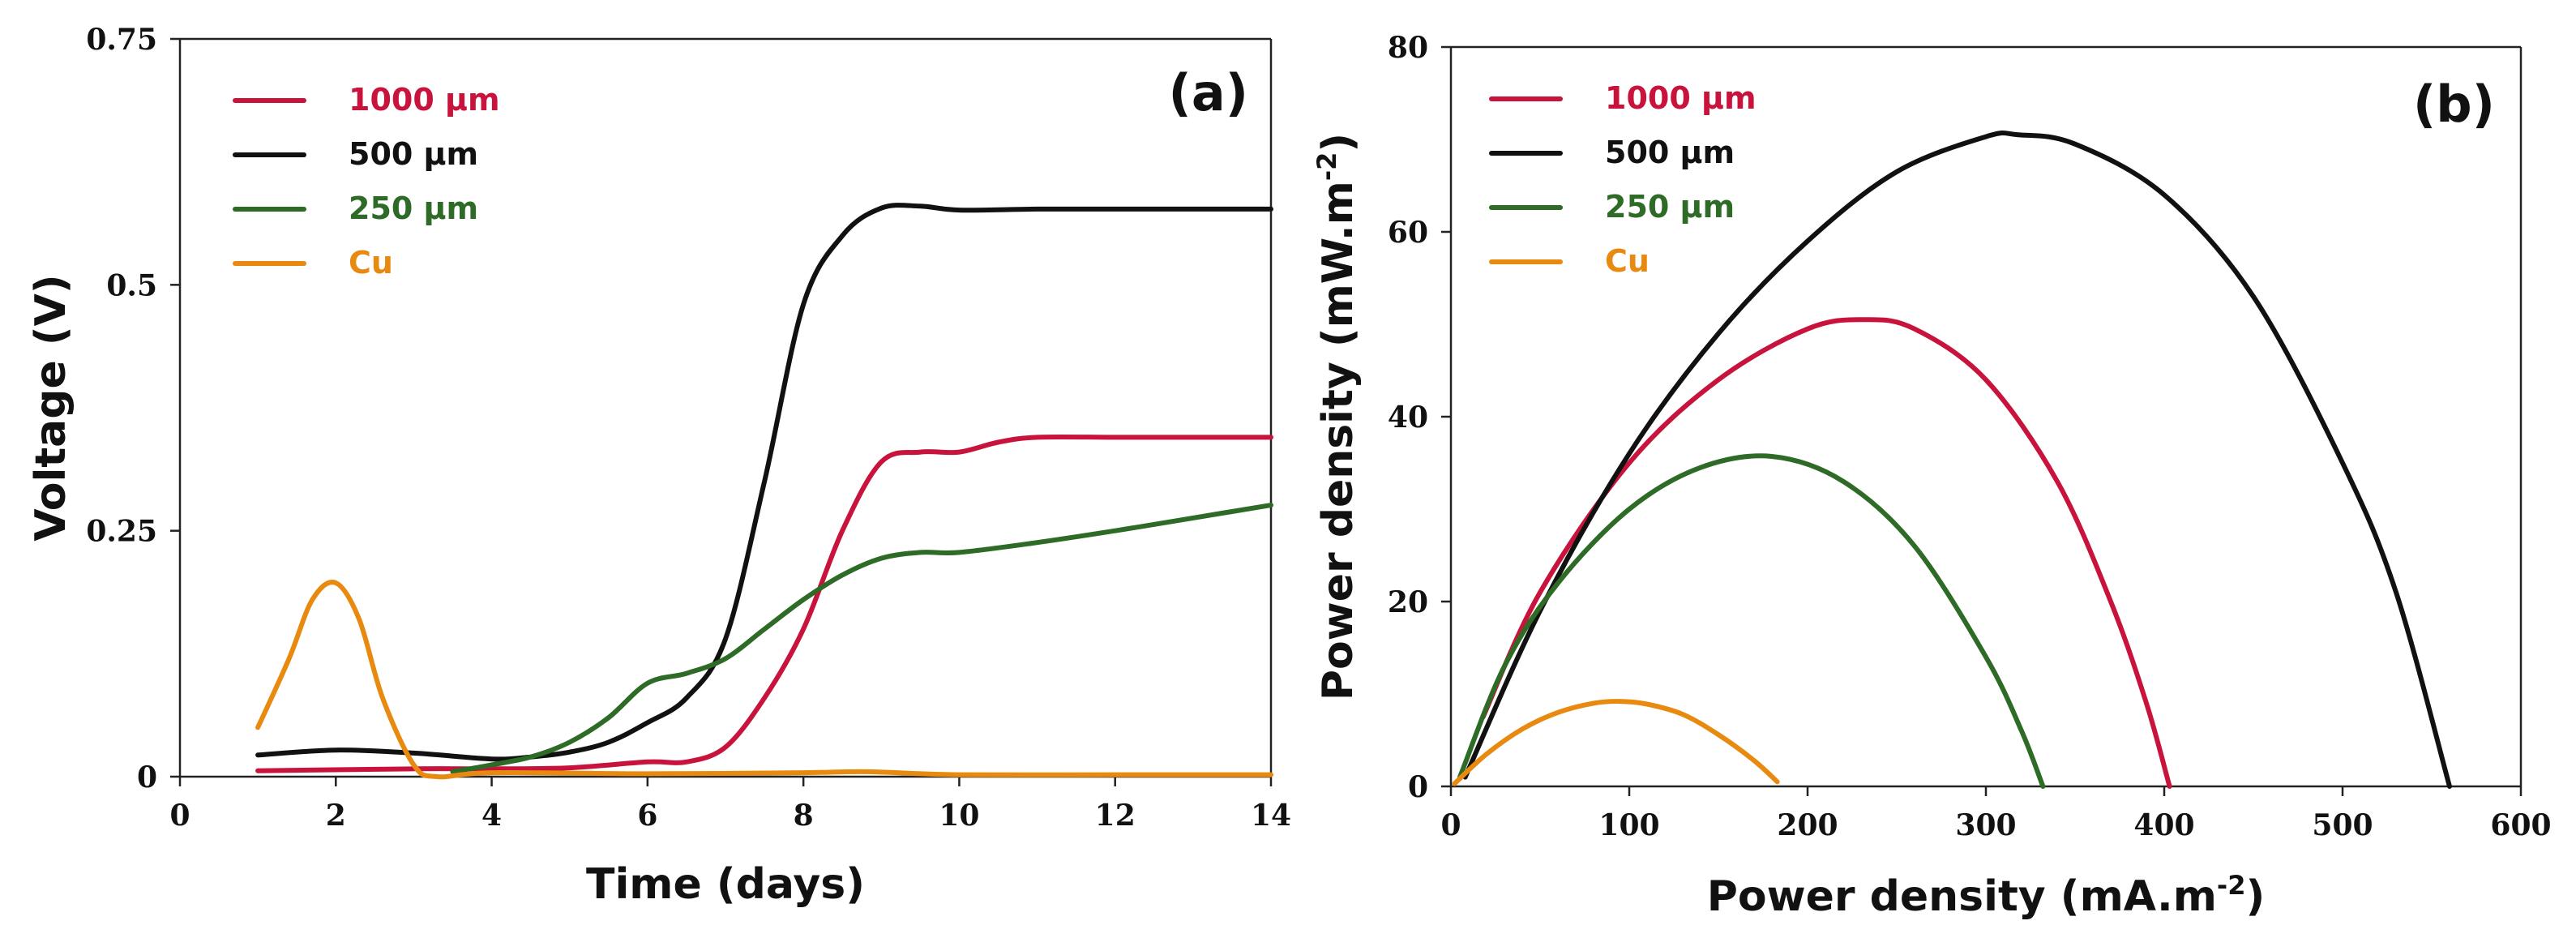 The width and height of the screenshot is (2576, 938). Describe the element at coordinates (491, 816) in the screenshot. I see `panel-a-x-tick-label: 4` at that location.